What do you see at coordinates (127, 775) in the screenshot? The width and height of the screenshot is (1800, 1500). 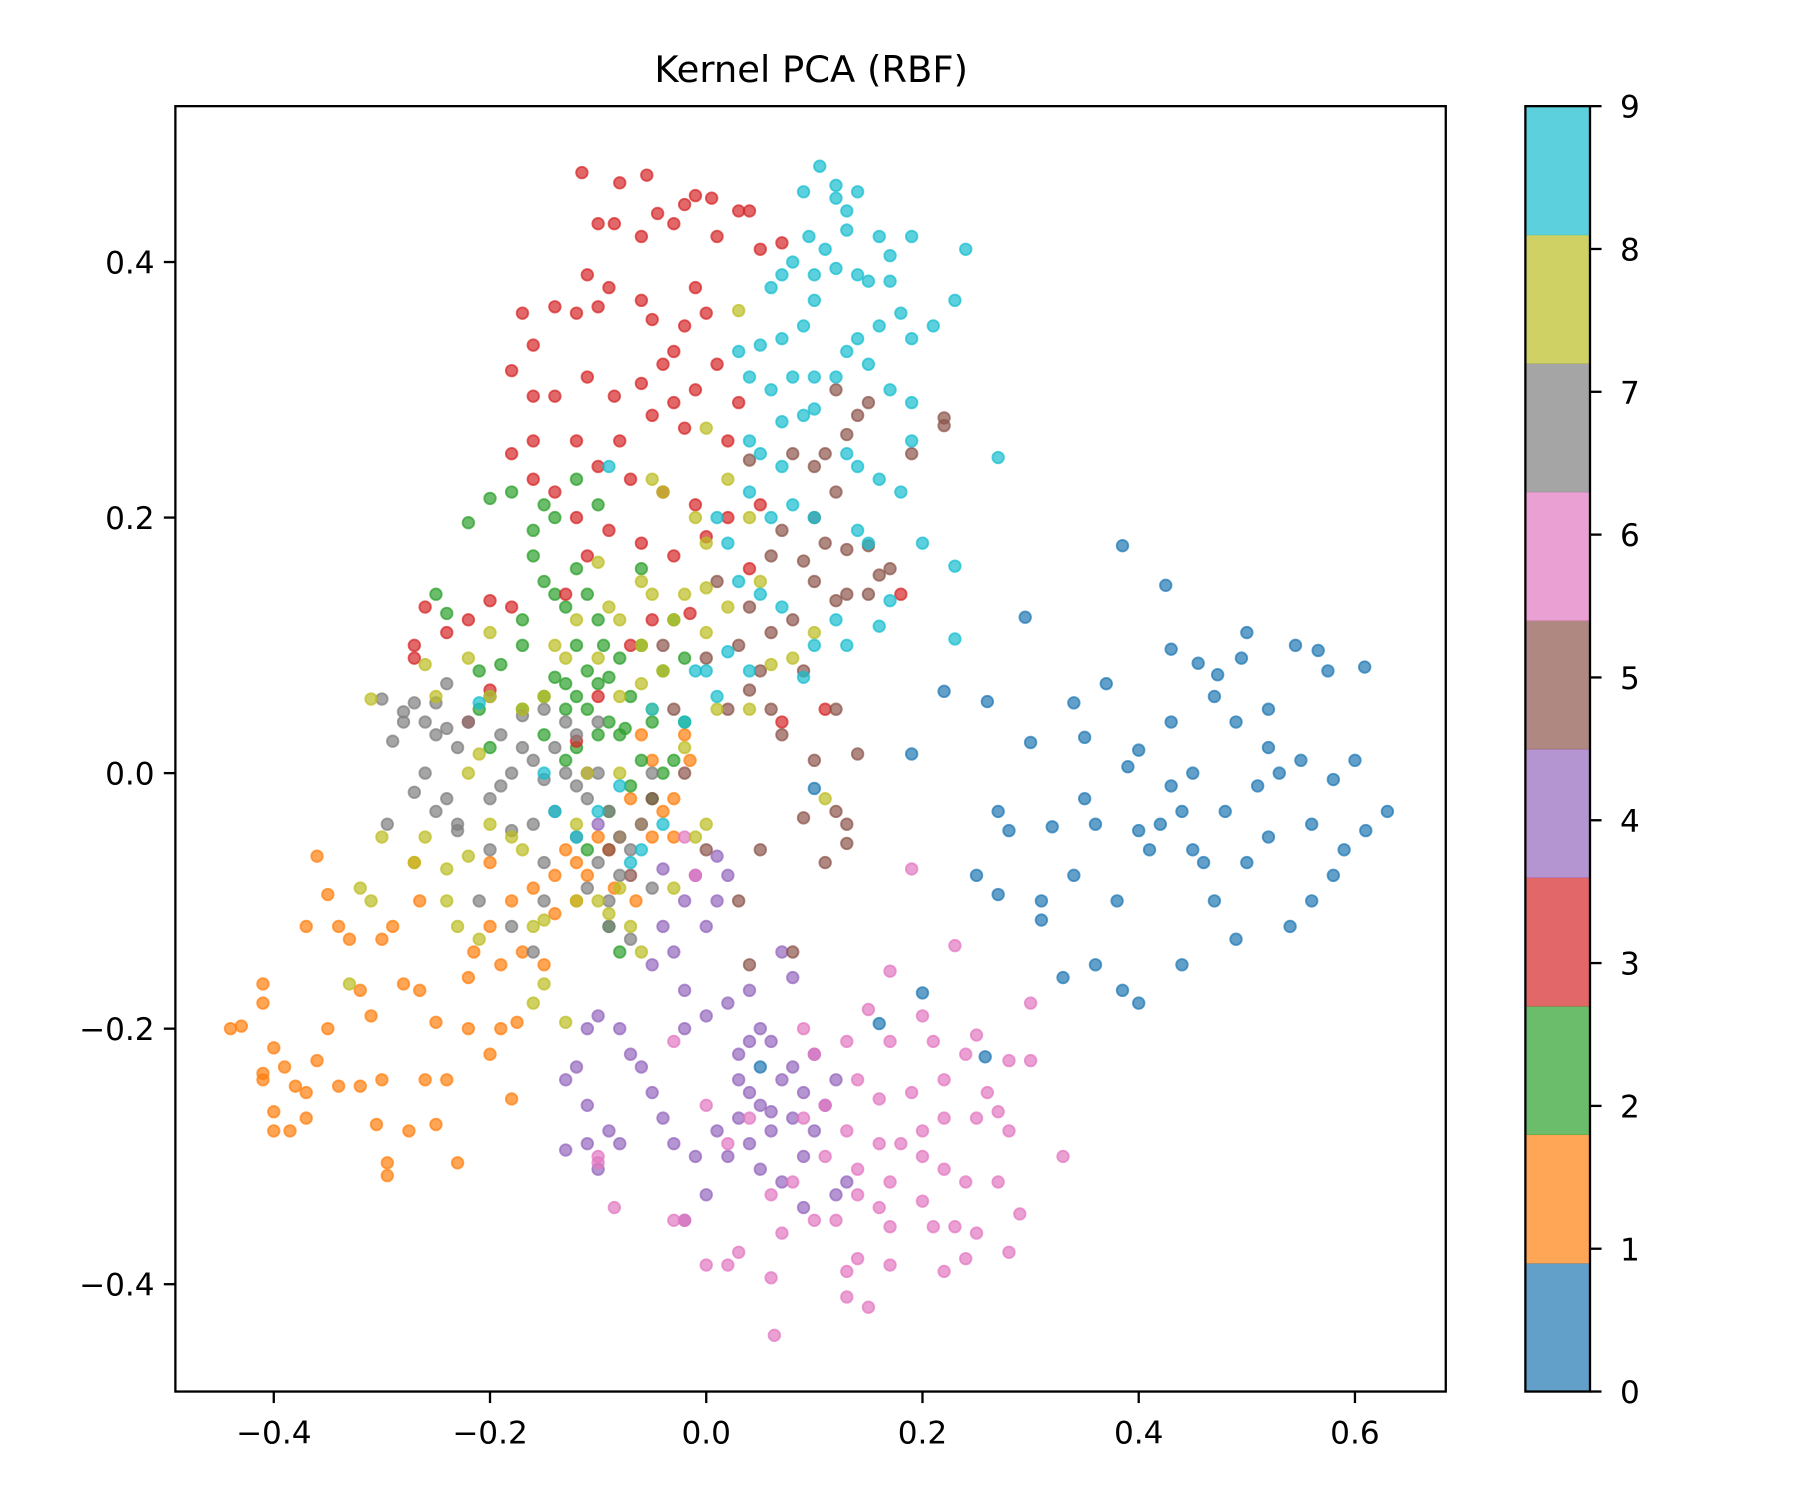 I see `y-axis: −0.4 −0.2 0.0 0.2 0.4` at bounding box center [127, 775].